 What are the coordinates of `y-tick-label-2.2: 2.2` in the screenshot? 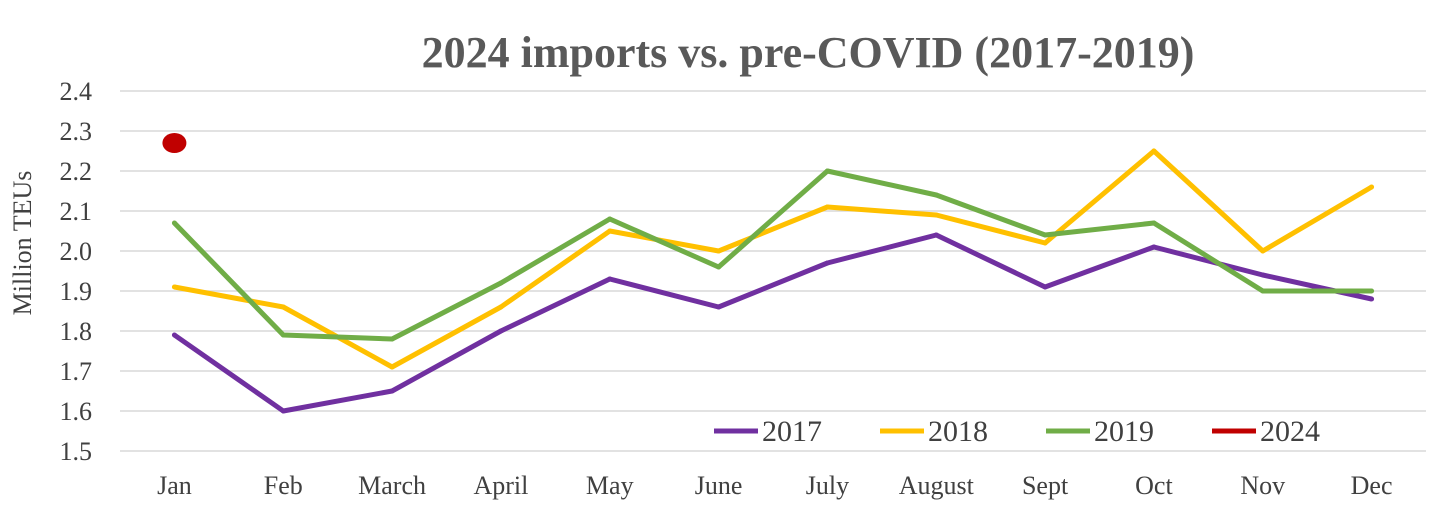 It's located at (76, 171).